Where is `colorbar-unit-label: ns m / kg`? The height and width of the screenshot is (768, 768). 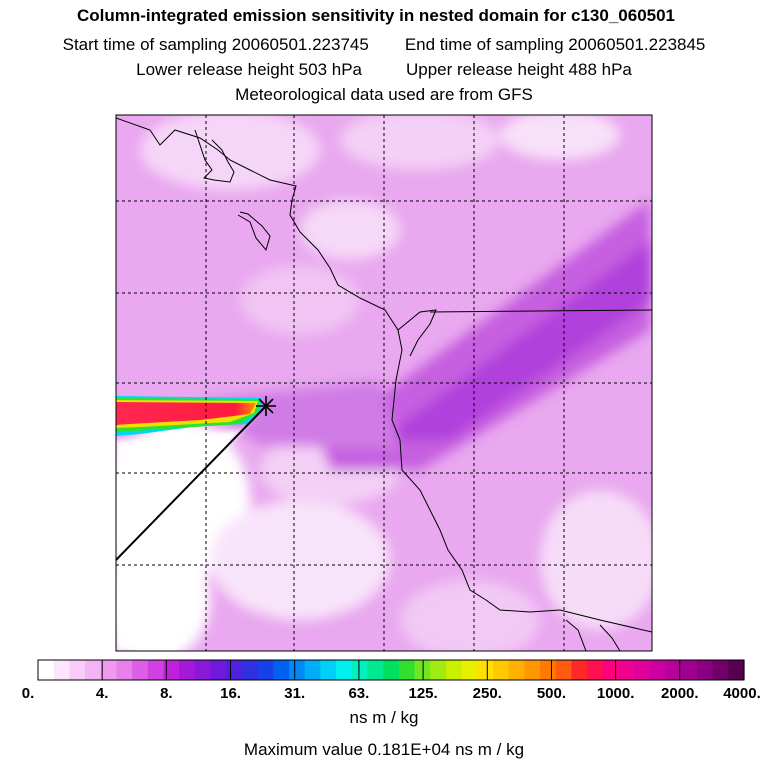
colorbar-unit-label: ns m / kg is located at coordinates (384, 717).